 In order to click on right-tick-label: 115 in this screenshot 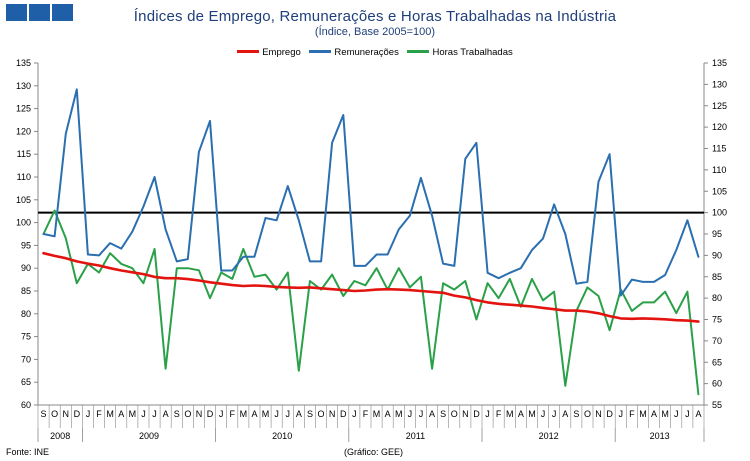, I will do `click(719, 149)`.